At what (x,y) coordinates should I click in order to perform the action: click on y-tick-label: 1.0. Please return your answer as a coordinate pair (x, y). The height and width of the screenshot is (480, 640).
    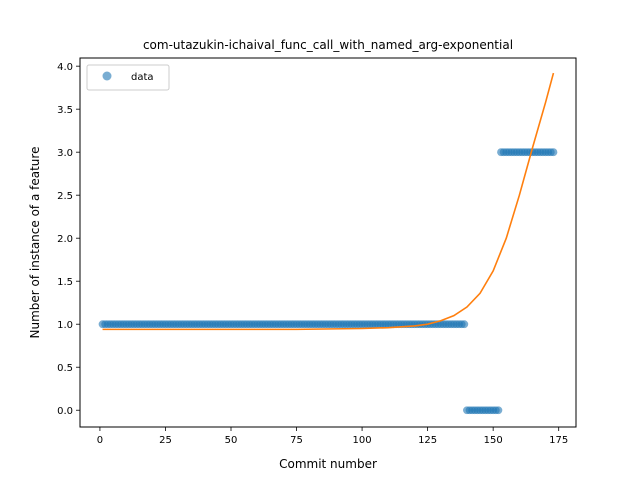
    Looking at the image, I should click on (65, 325).